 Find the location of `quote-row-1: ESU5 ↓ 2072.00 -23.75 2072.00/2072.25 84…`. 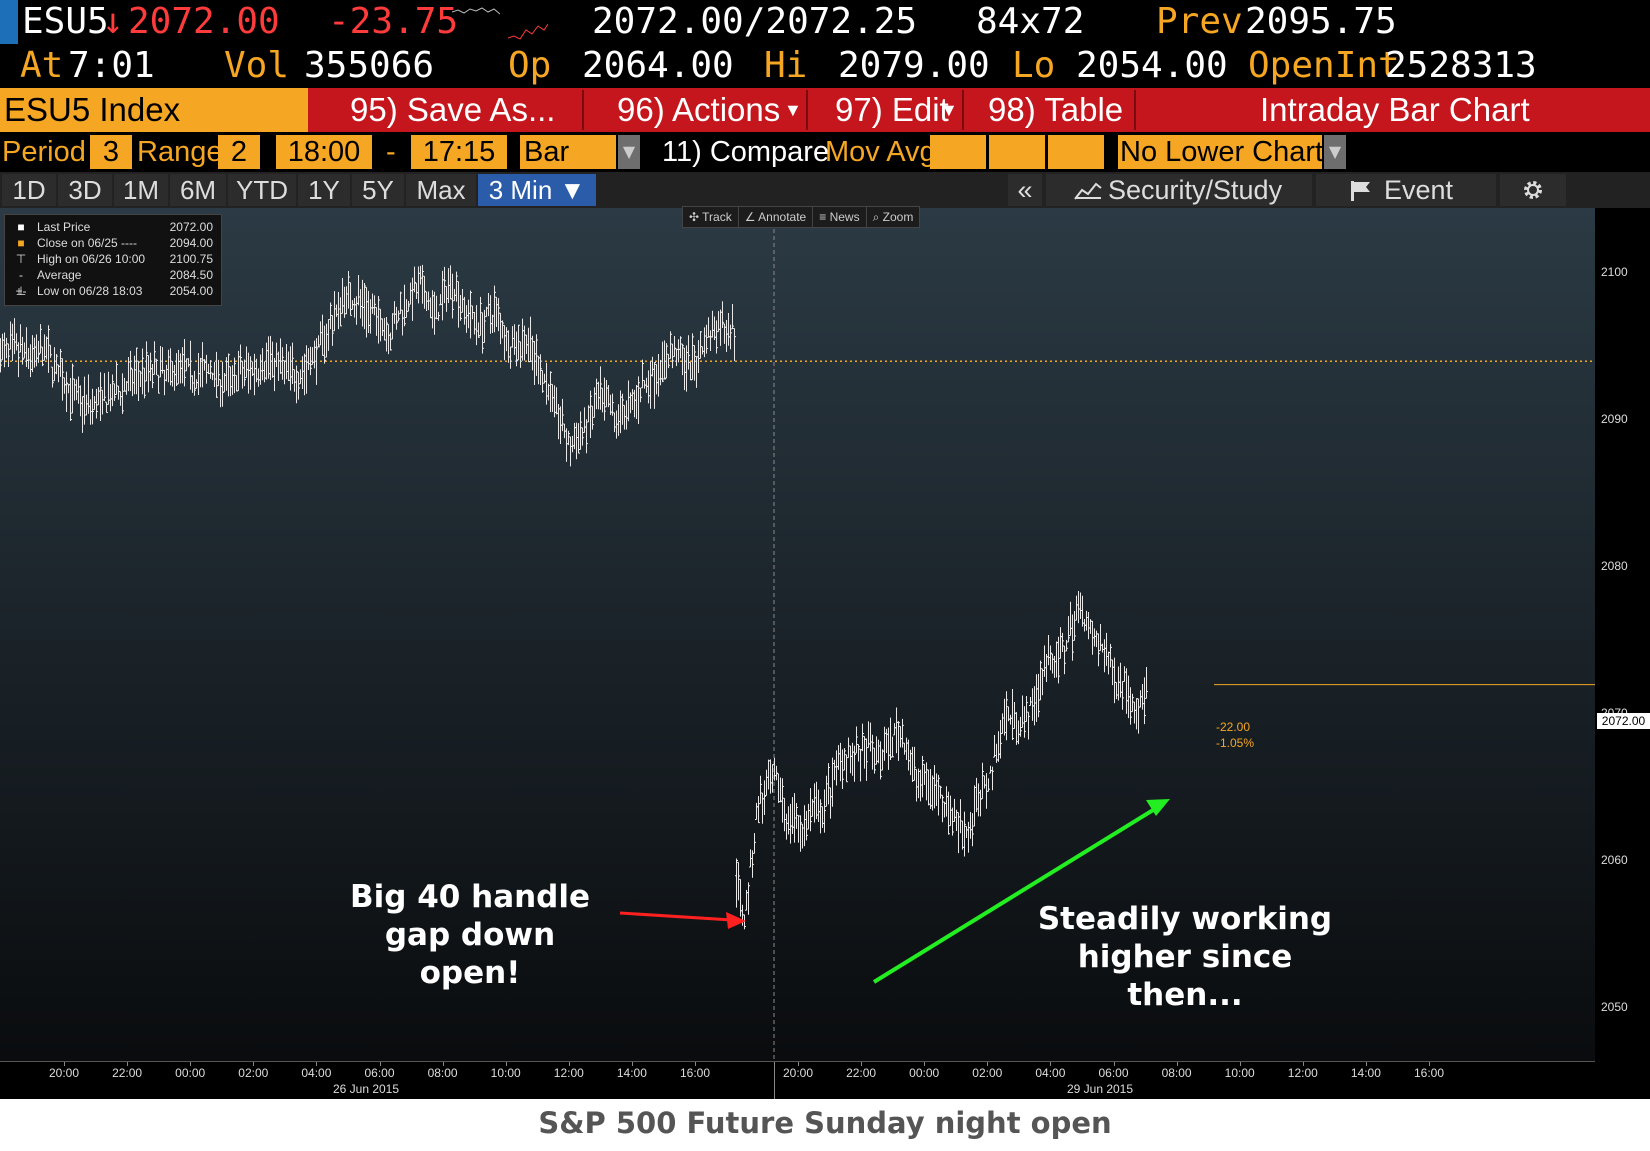

quote-row-1: ESU5 ↓ 2072.00 -23.75 2072.00/2072.25 84… is located at coordinates (825, 22).